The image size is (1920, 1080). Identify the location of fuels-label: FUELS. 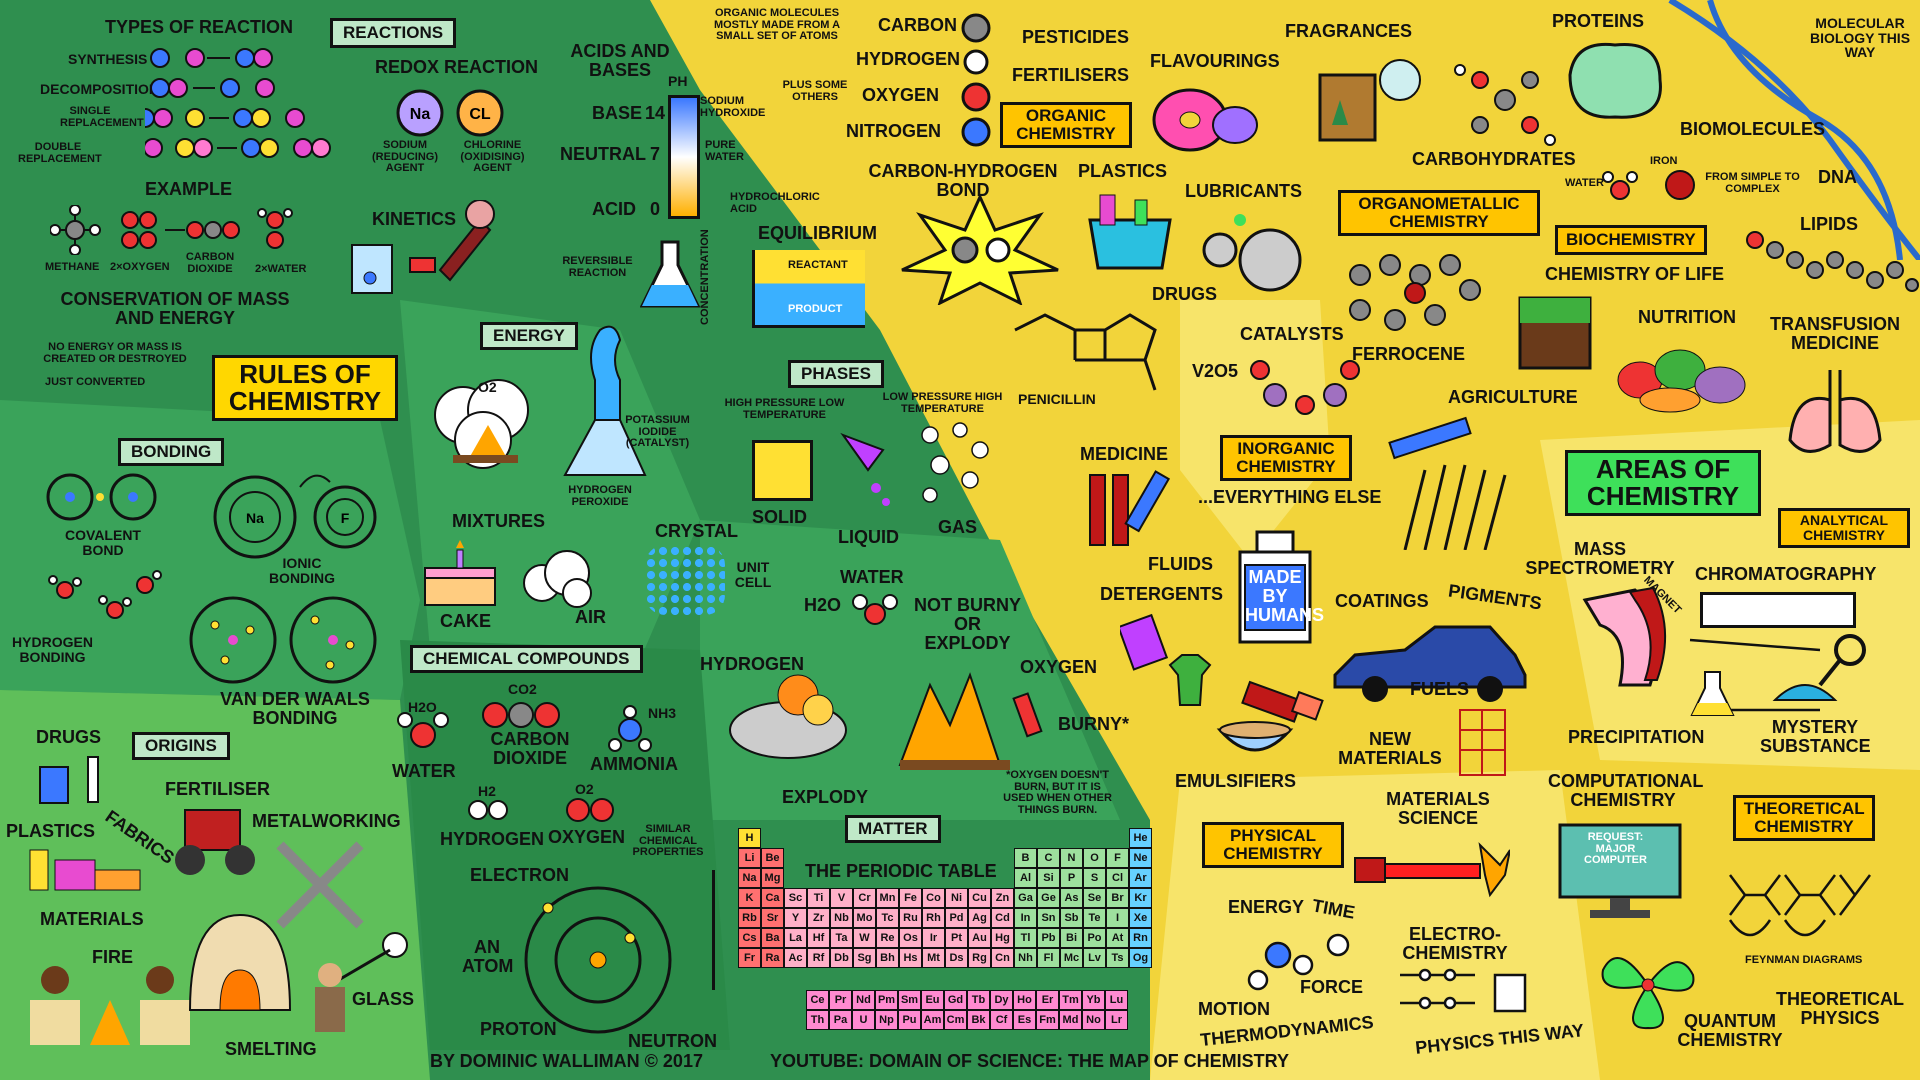
(1440, 689).